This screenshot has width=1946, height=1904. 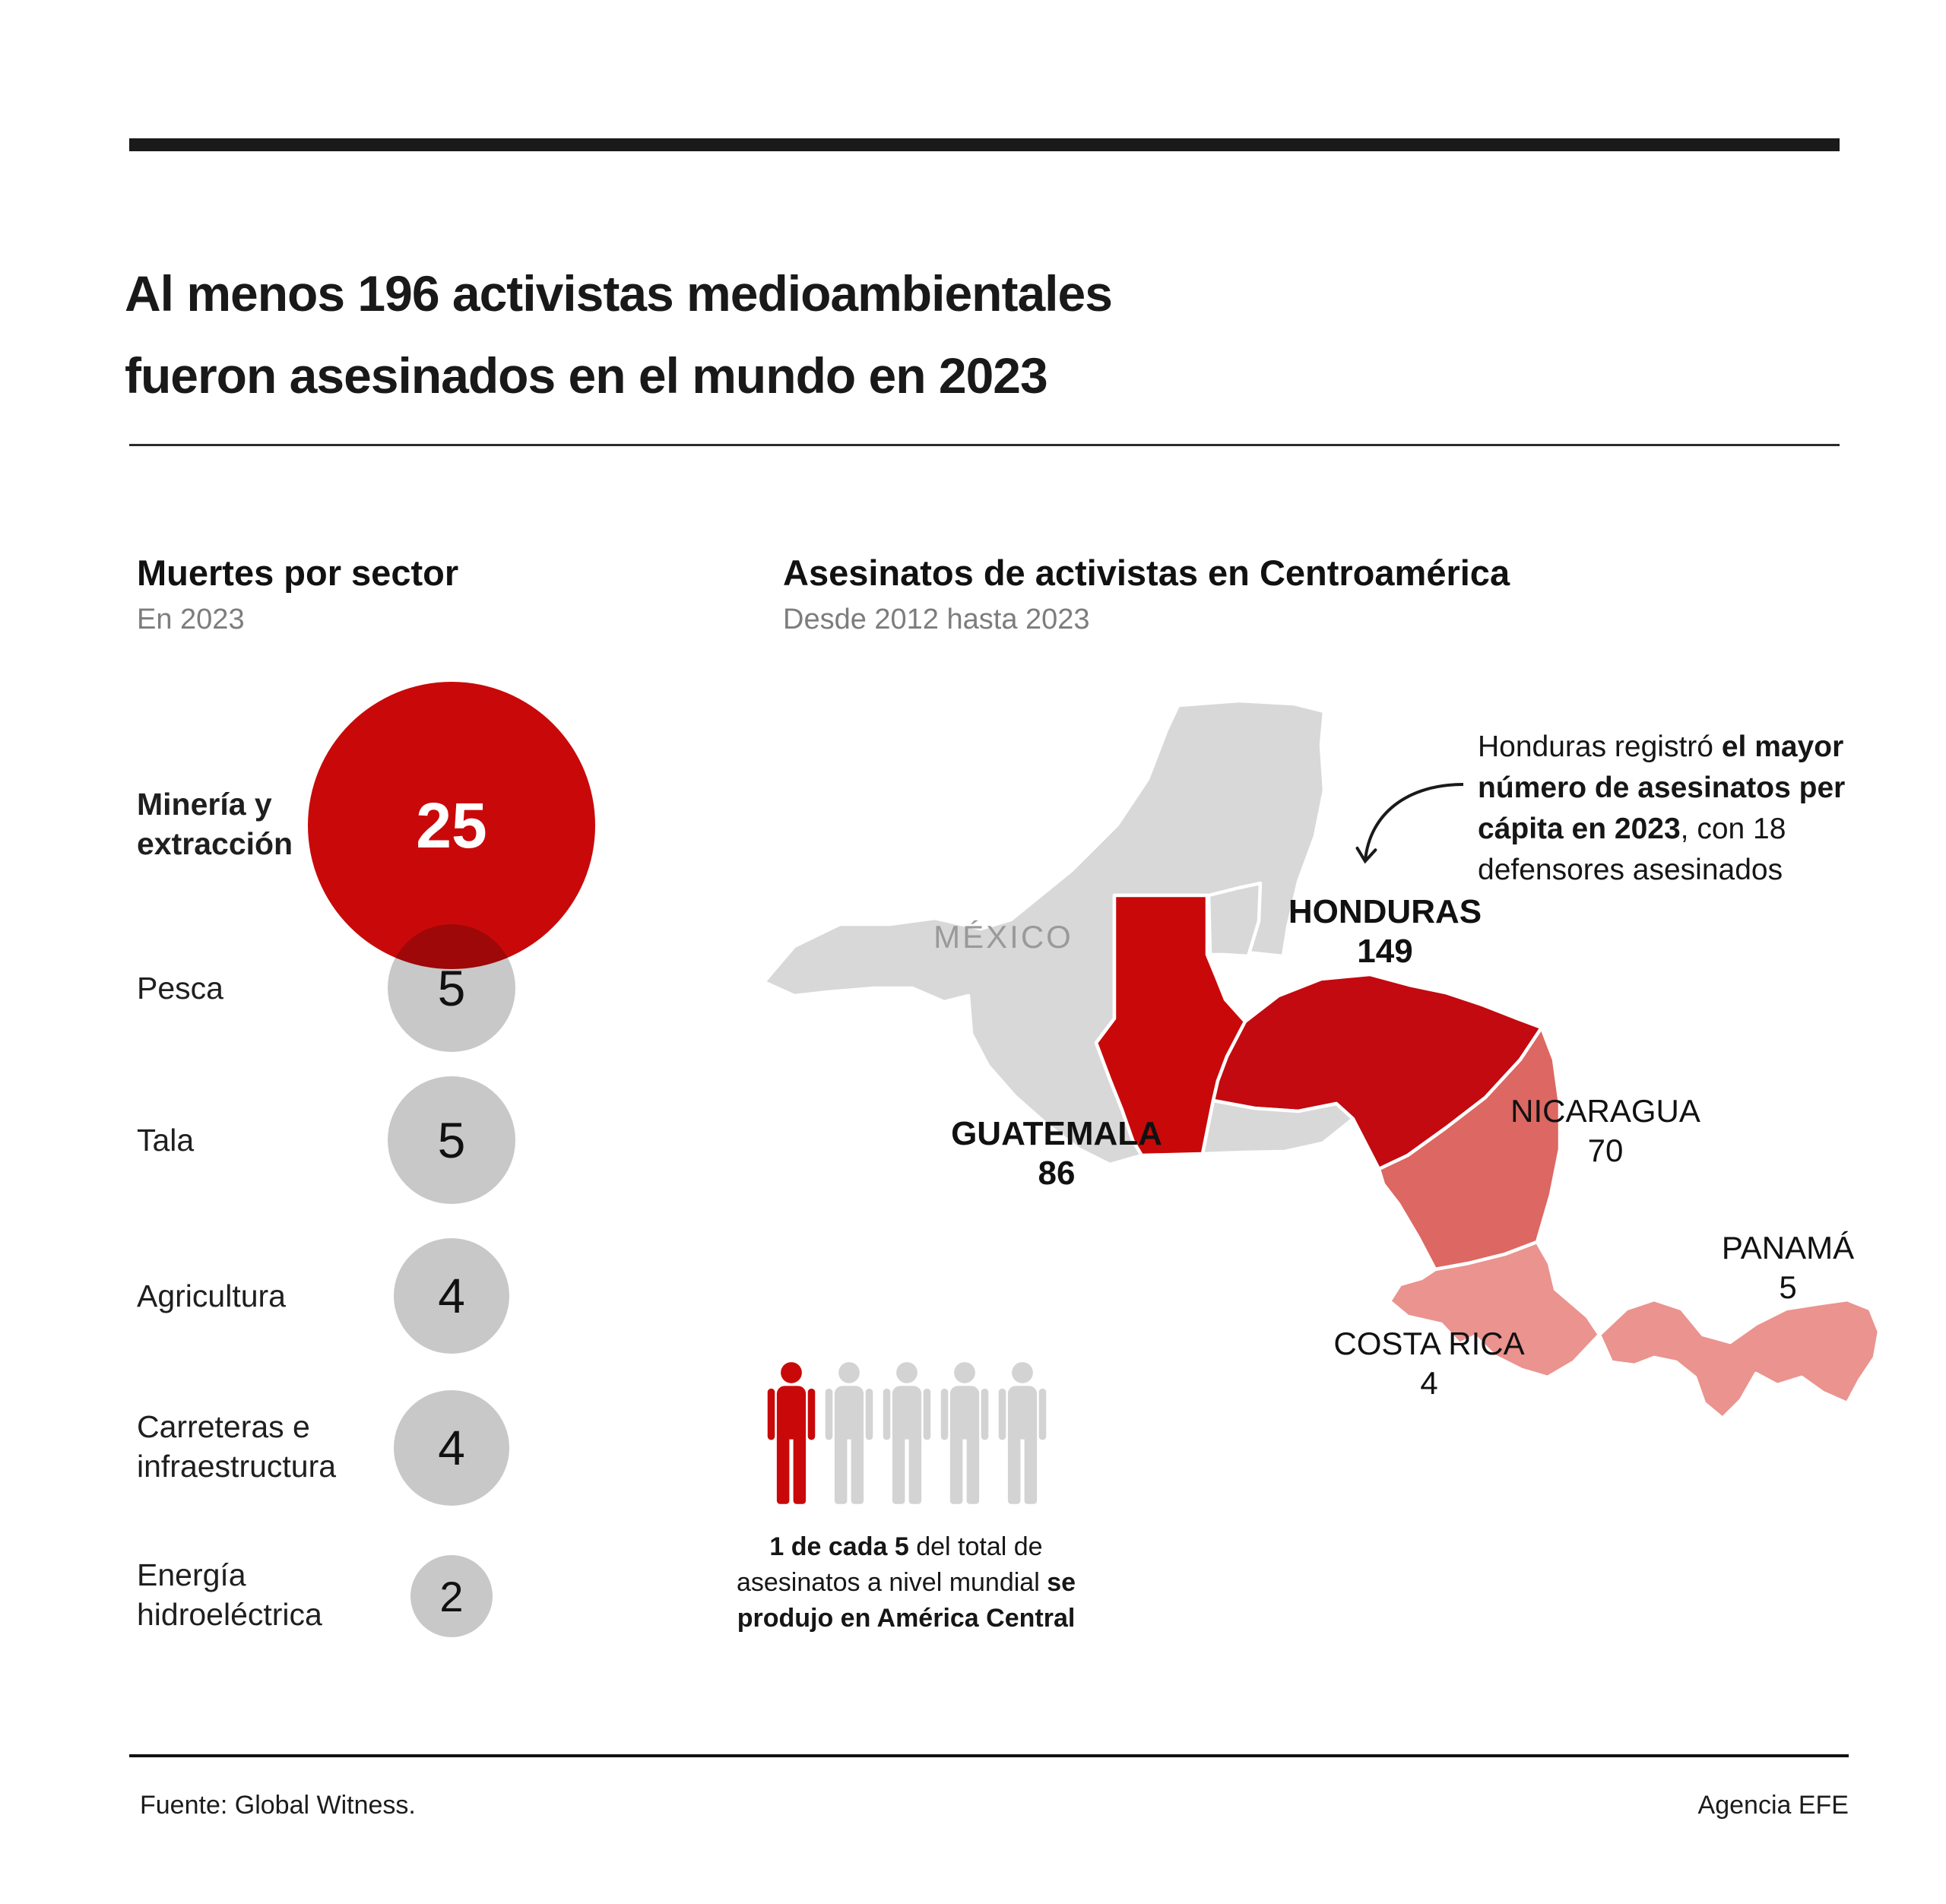 I want to click on label-tala: Tala, so click(x=166, y=1140).